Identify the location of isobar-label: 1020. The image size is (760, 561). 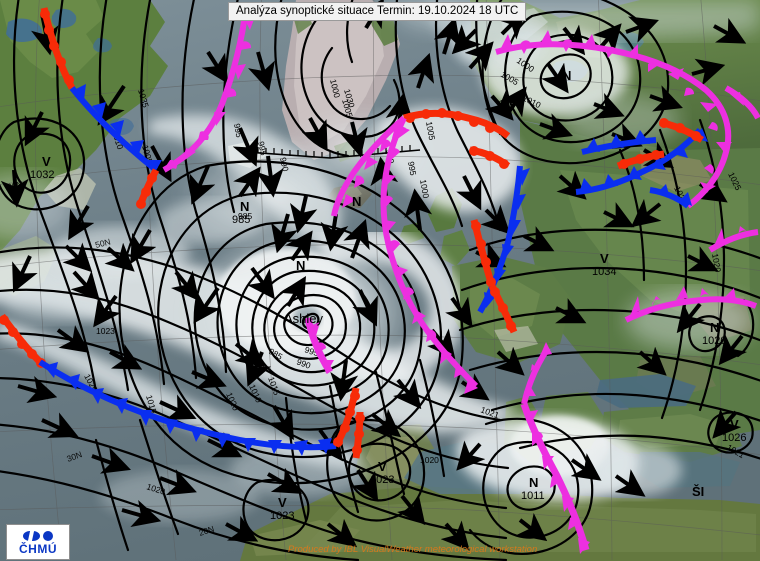
(429, 460).